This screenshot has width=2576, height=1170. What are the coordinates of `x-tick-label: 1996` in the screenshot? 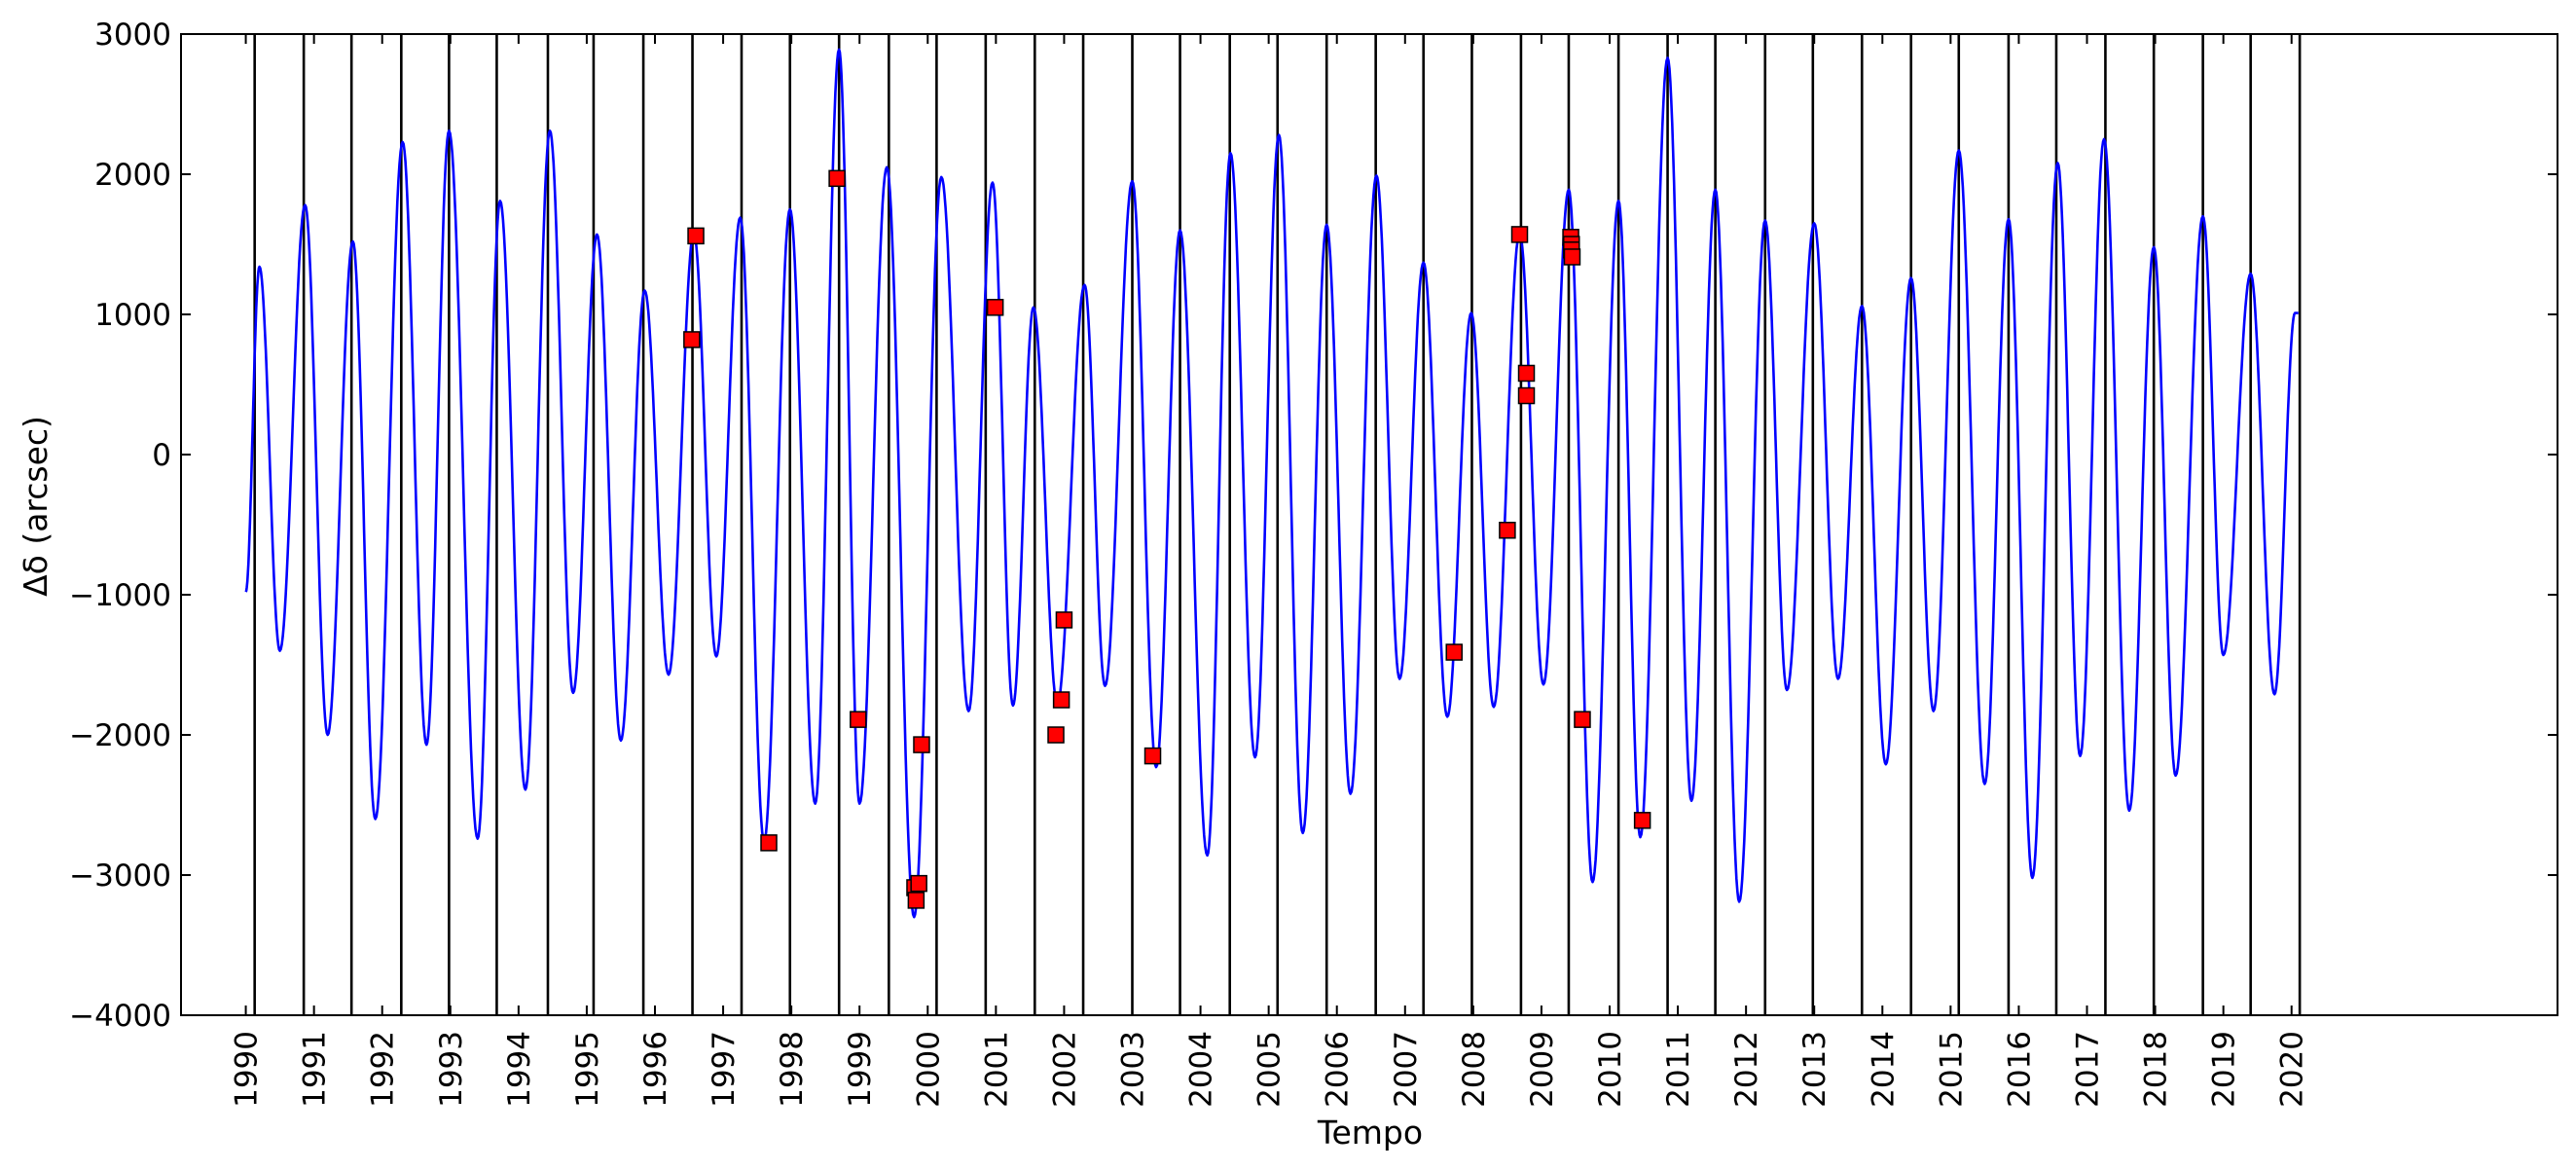 It's located at (655, 1069).